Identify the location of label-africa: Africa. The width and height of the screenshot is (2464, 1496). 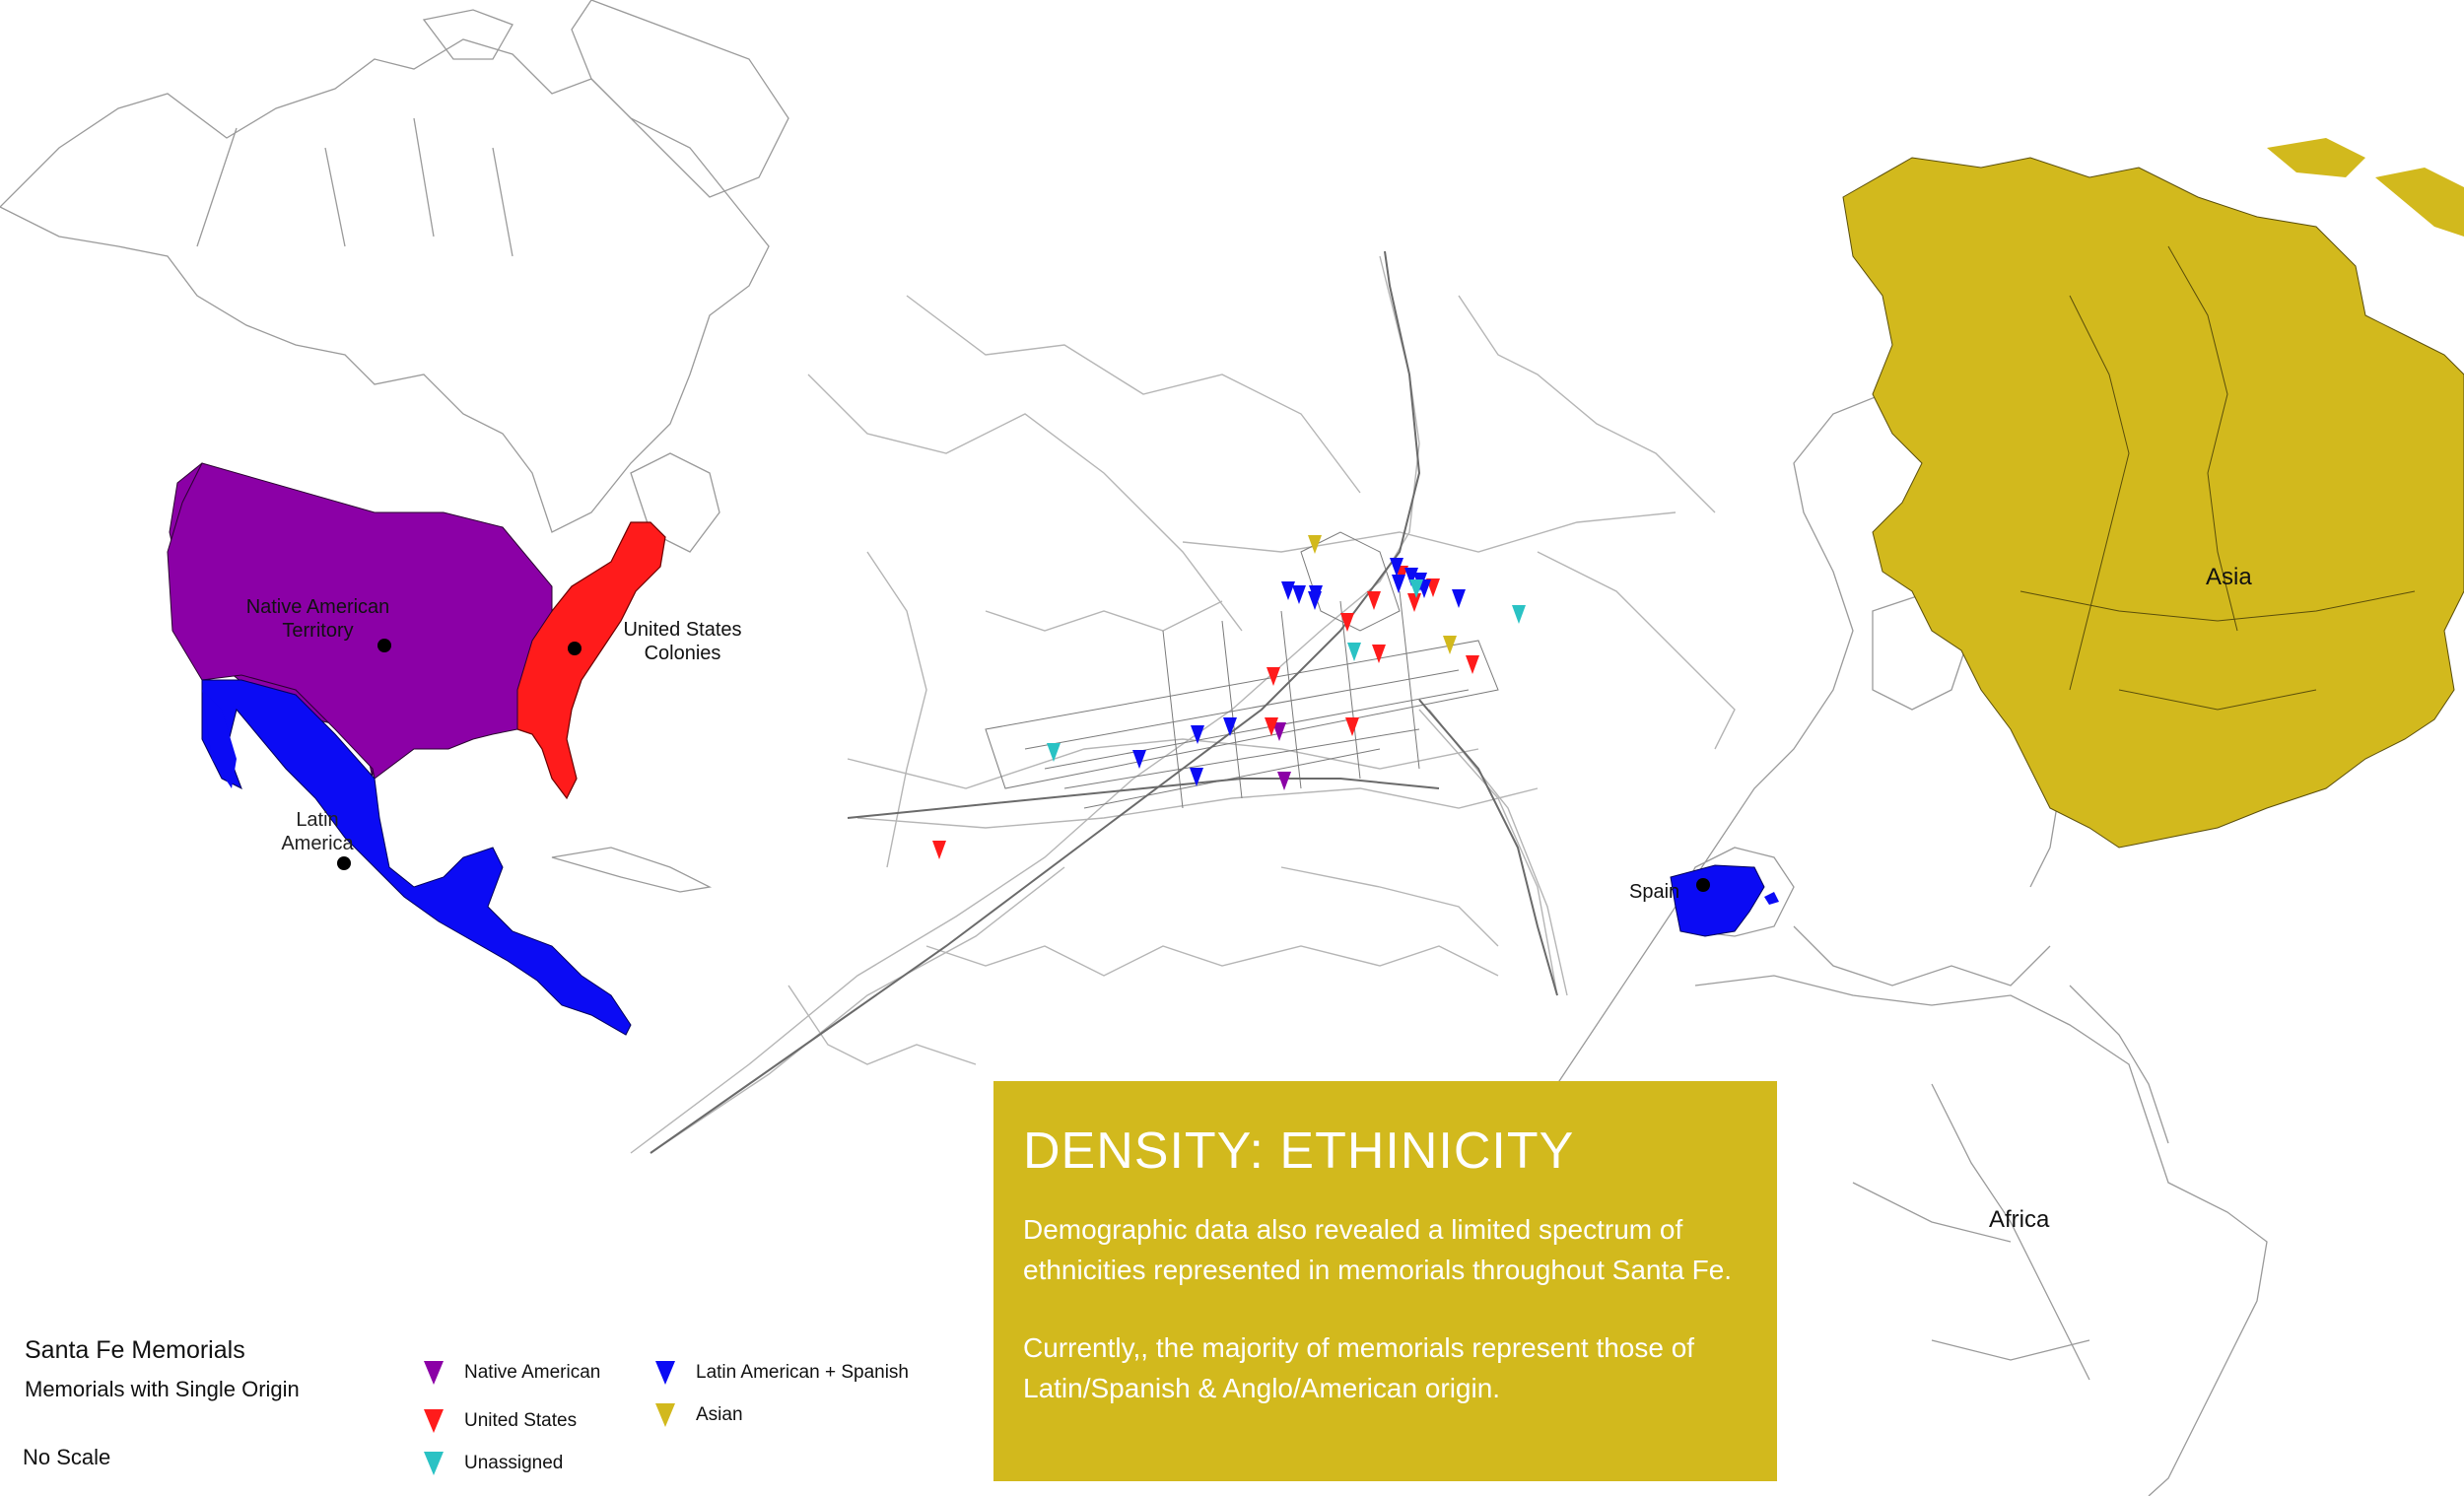
(2019, 1219).